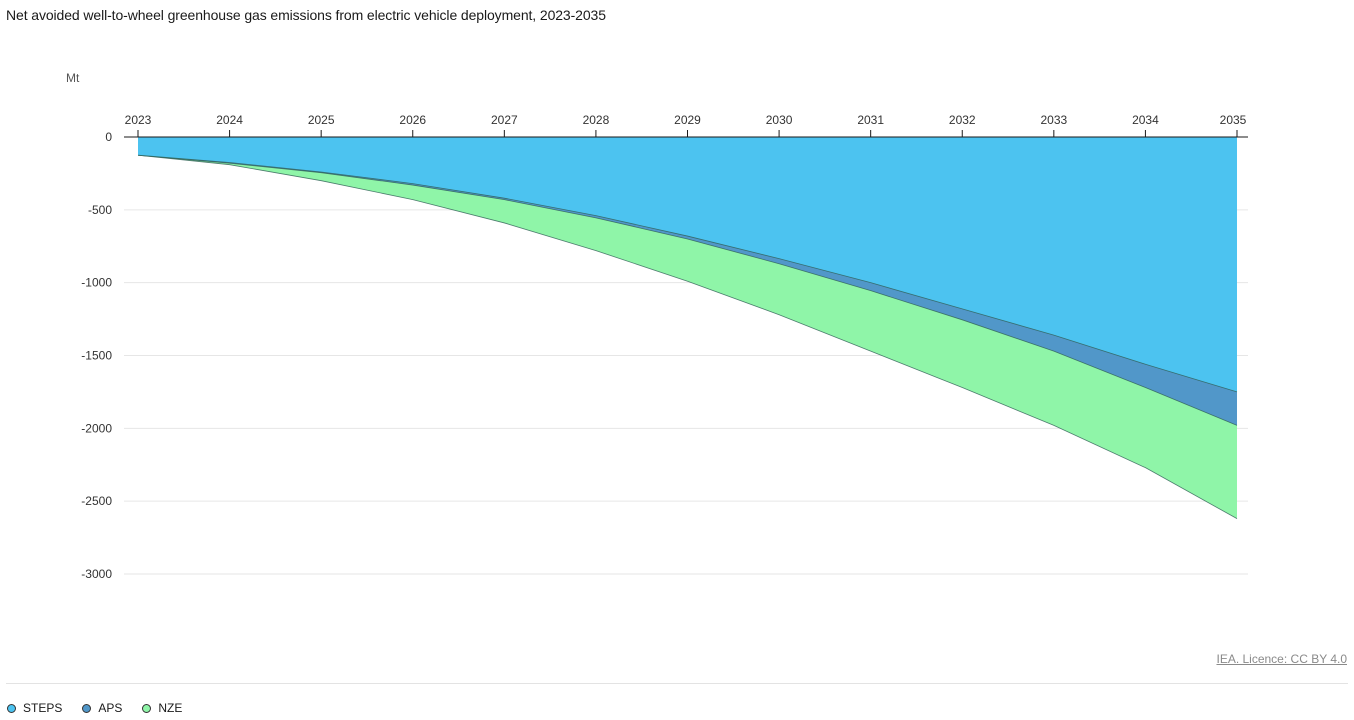 The height and width of the screenshot is (720, 1354). Describe the element at coordinates (870, 120) in the screenshot. I see `x-tick-label: 2031` at that location.